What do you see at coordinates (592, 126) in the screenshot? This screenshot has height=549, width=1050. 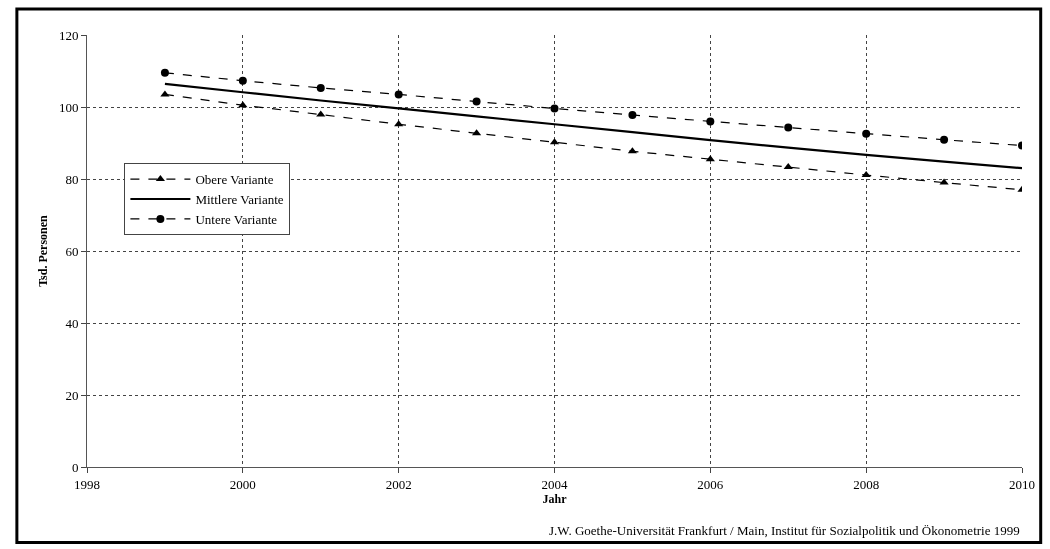 I see `line-series` at bounding box center [592, 126].